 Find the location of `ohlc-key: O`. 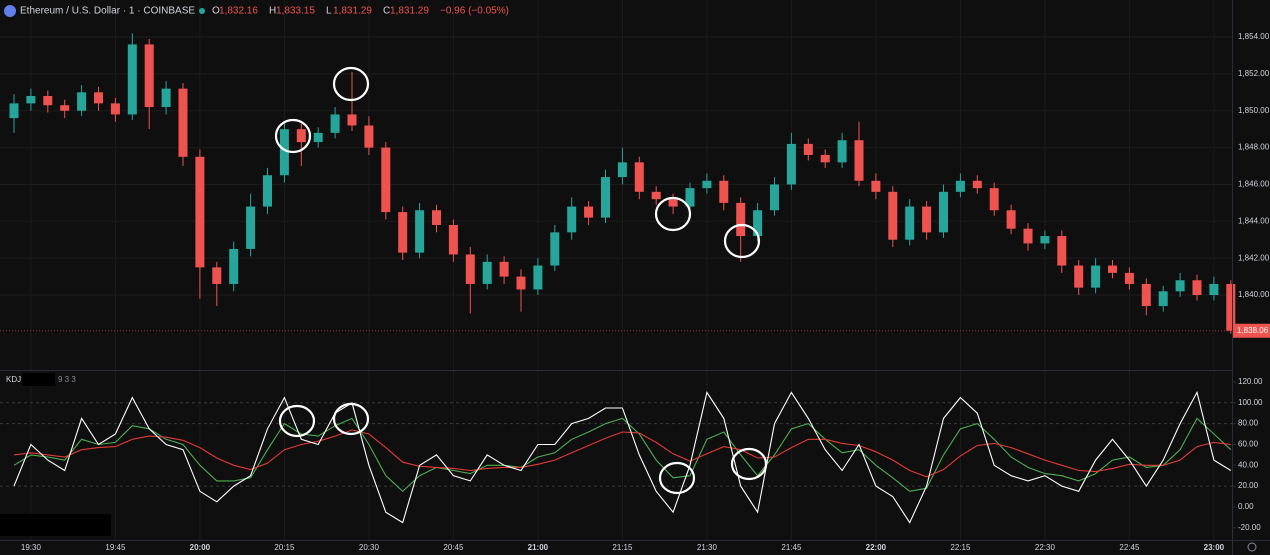

ohlc-key: O is located at coordinates (216, 11).